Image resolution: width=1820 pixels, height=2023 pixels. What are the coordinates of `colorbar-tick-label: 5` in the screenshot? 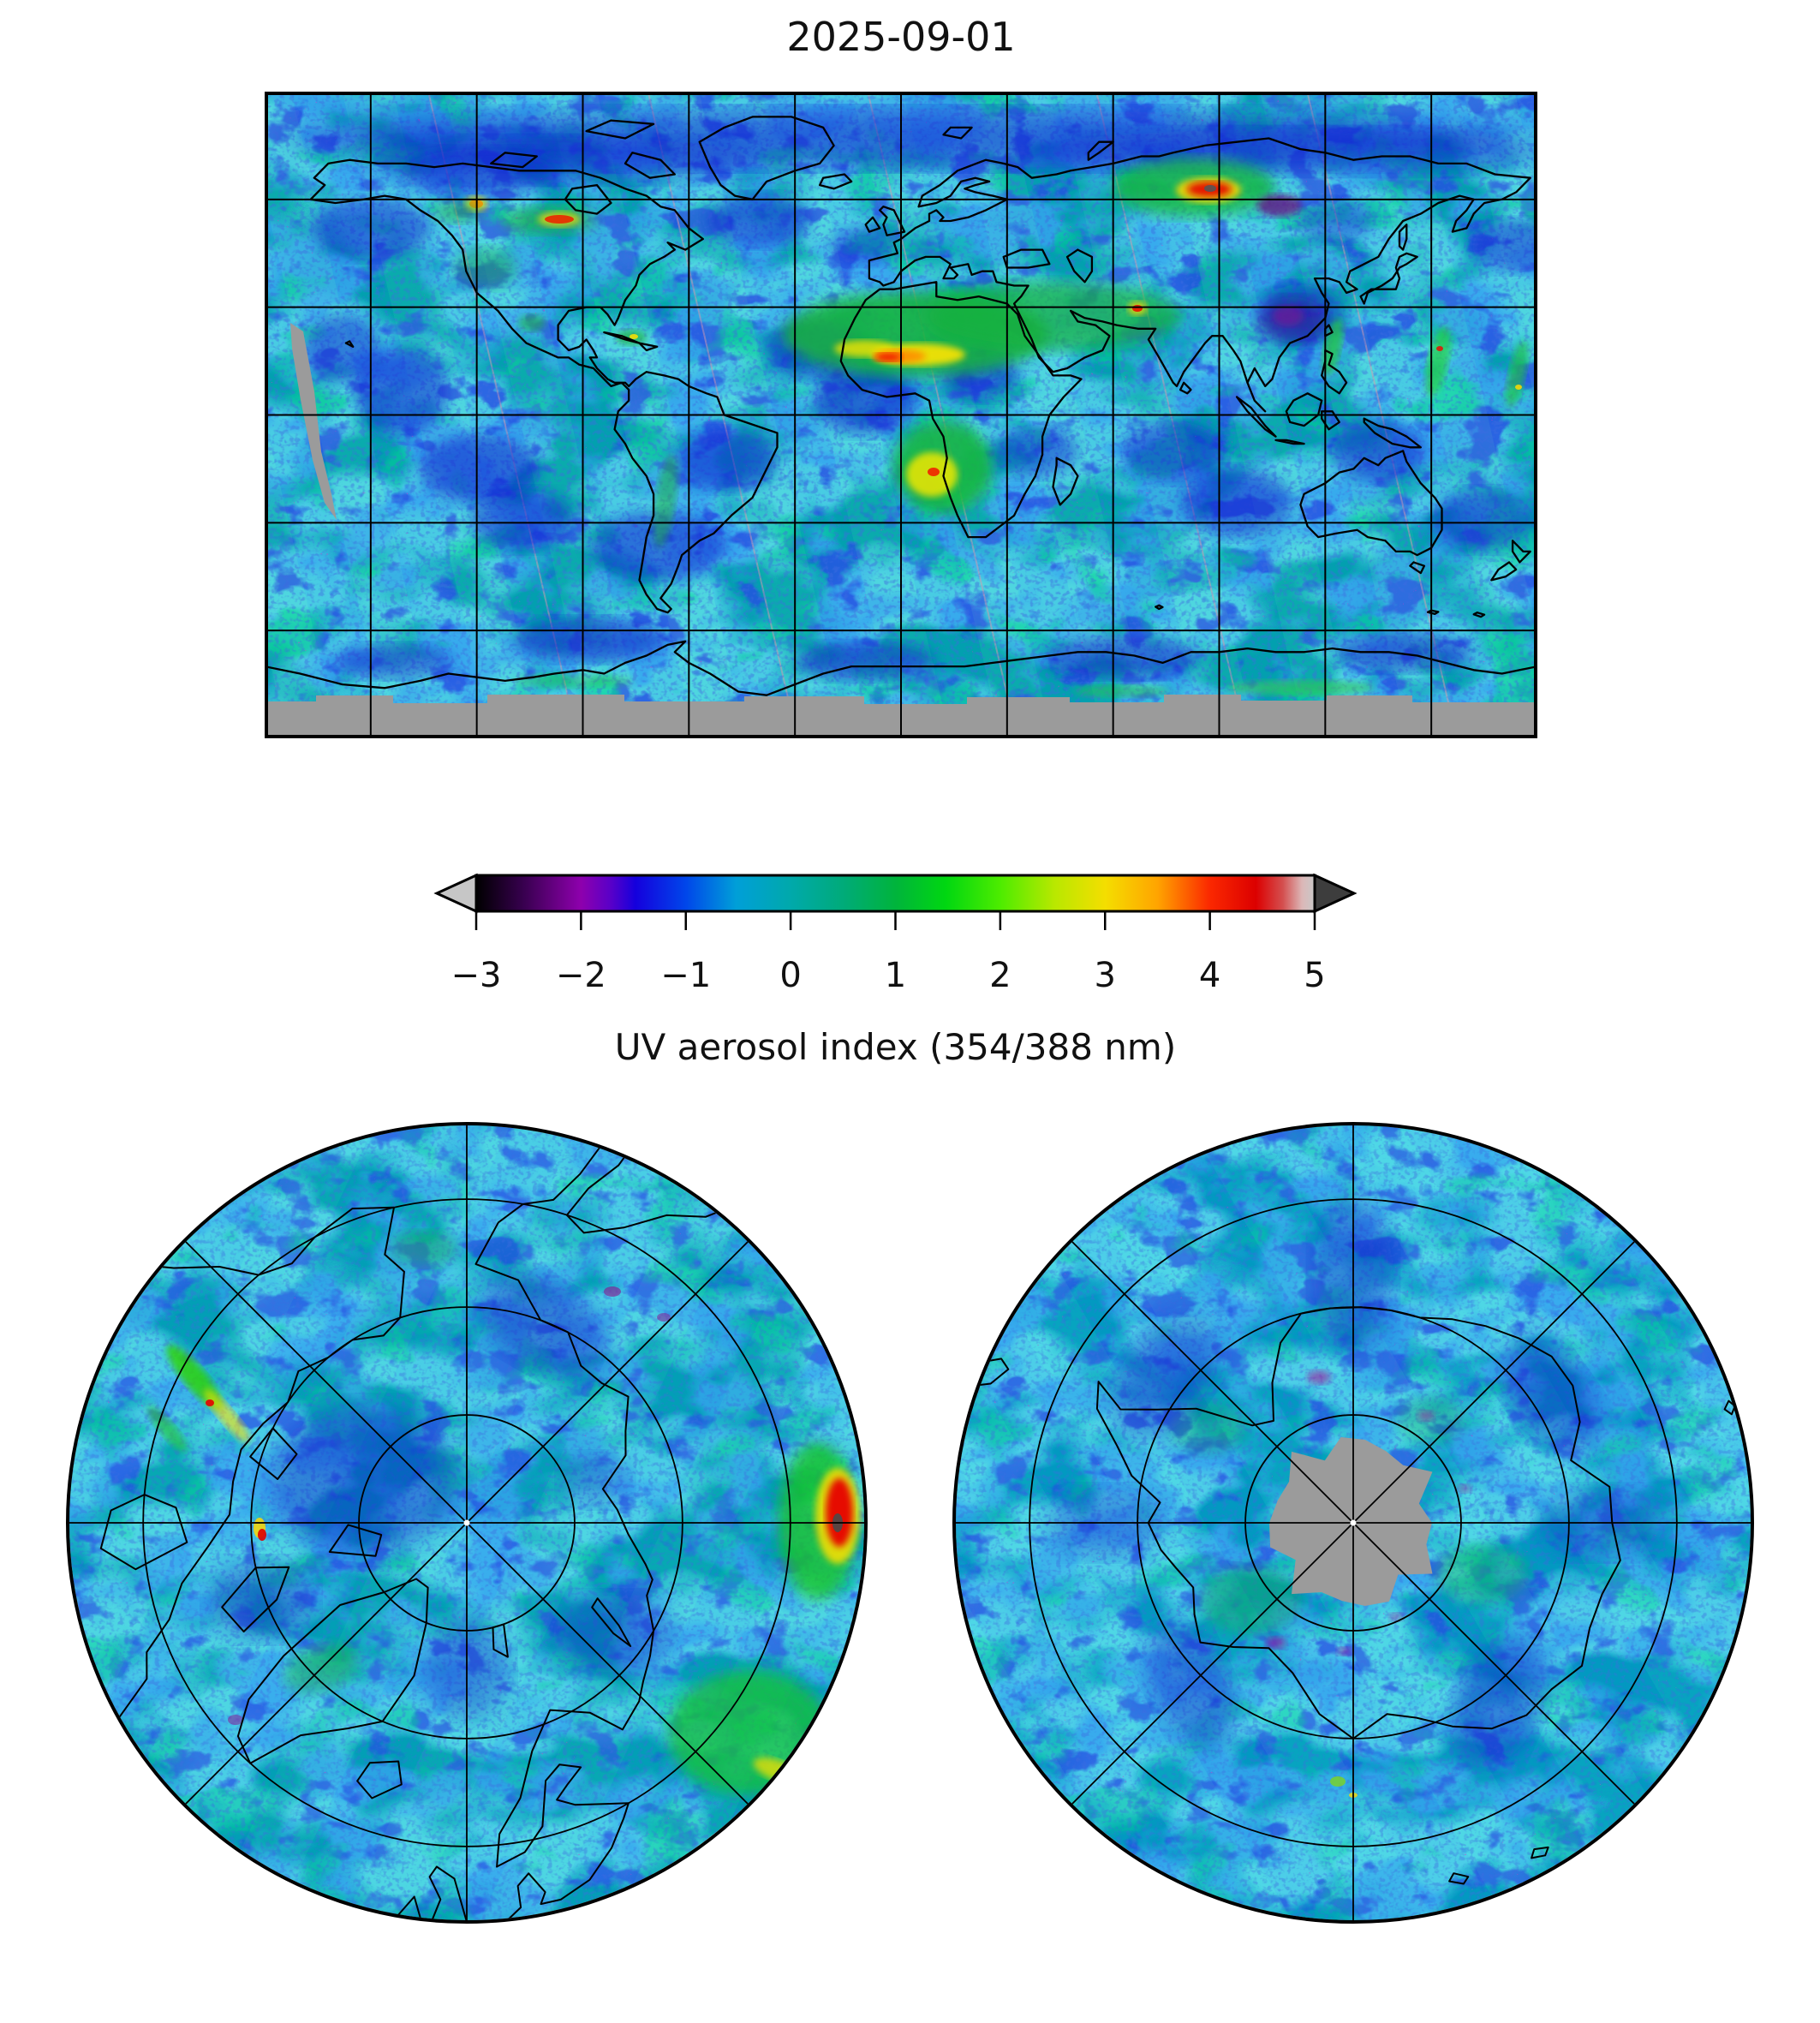 It's located at (1315, 975).